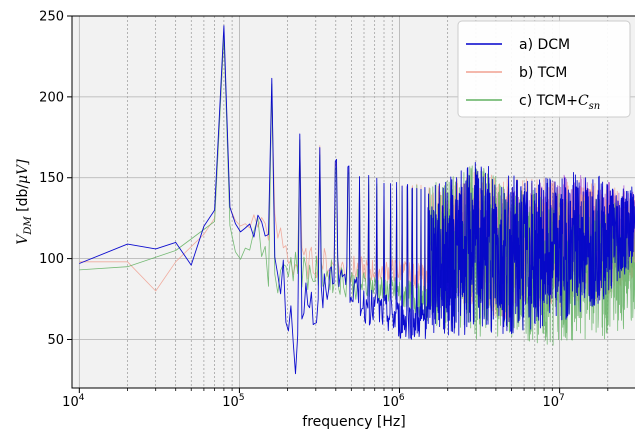 This screenshot has width=635, height=434. What do you see at coordinates (51, 178) in the screenshot?
I see `y-tick-label: 150` at bounding box center [51, 178].